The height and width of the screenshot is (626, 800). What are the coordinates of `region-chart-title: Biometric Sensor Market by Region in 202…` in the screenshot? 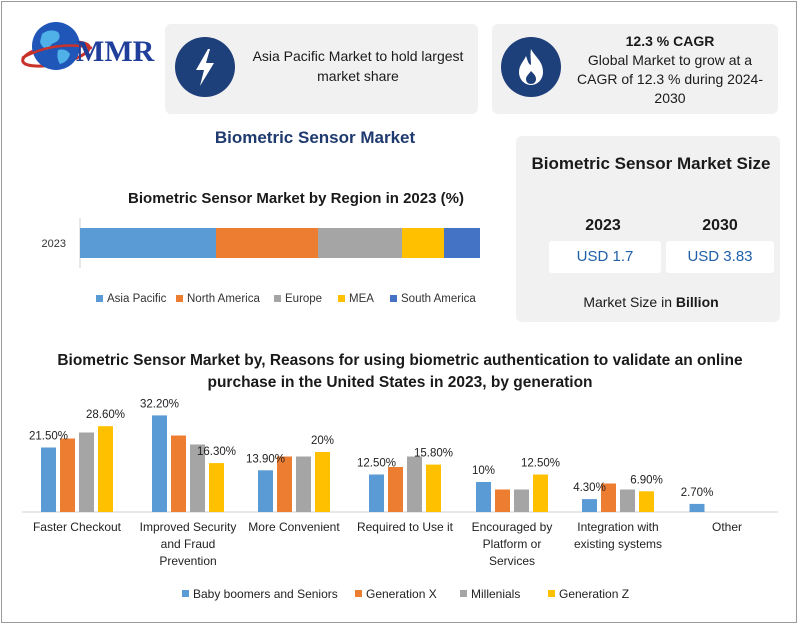 It's located at (296, 198).